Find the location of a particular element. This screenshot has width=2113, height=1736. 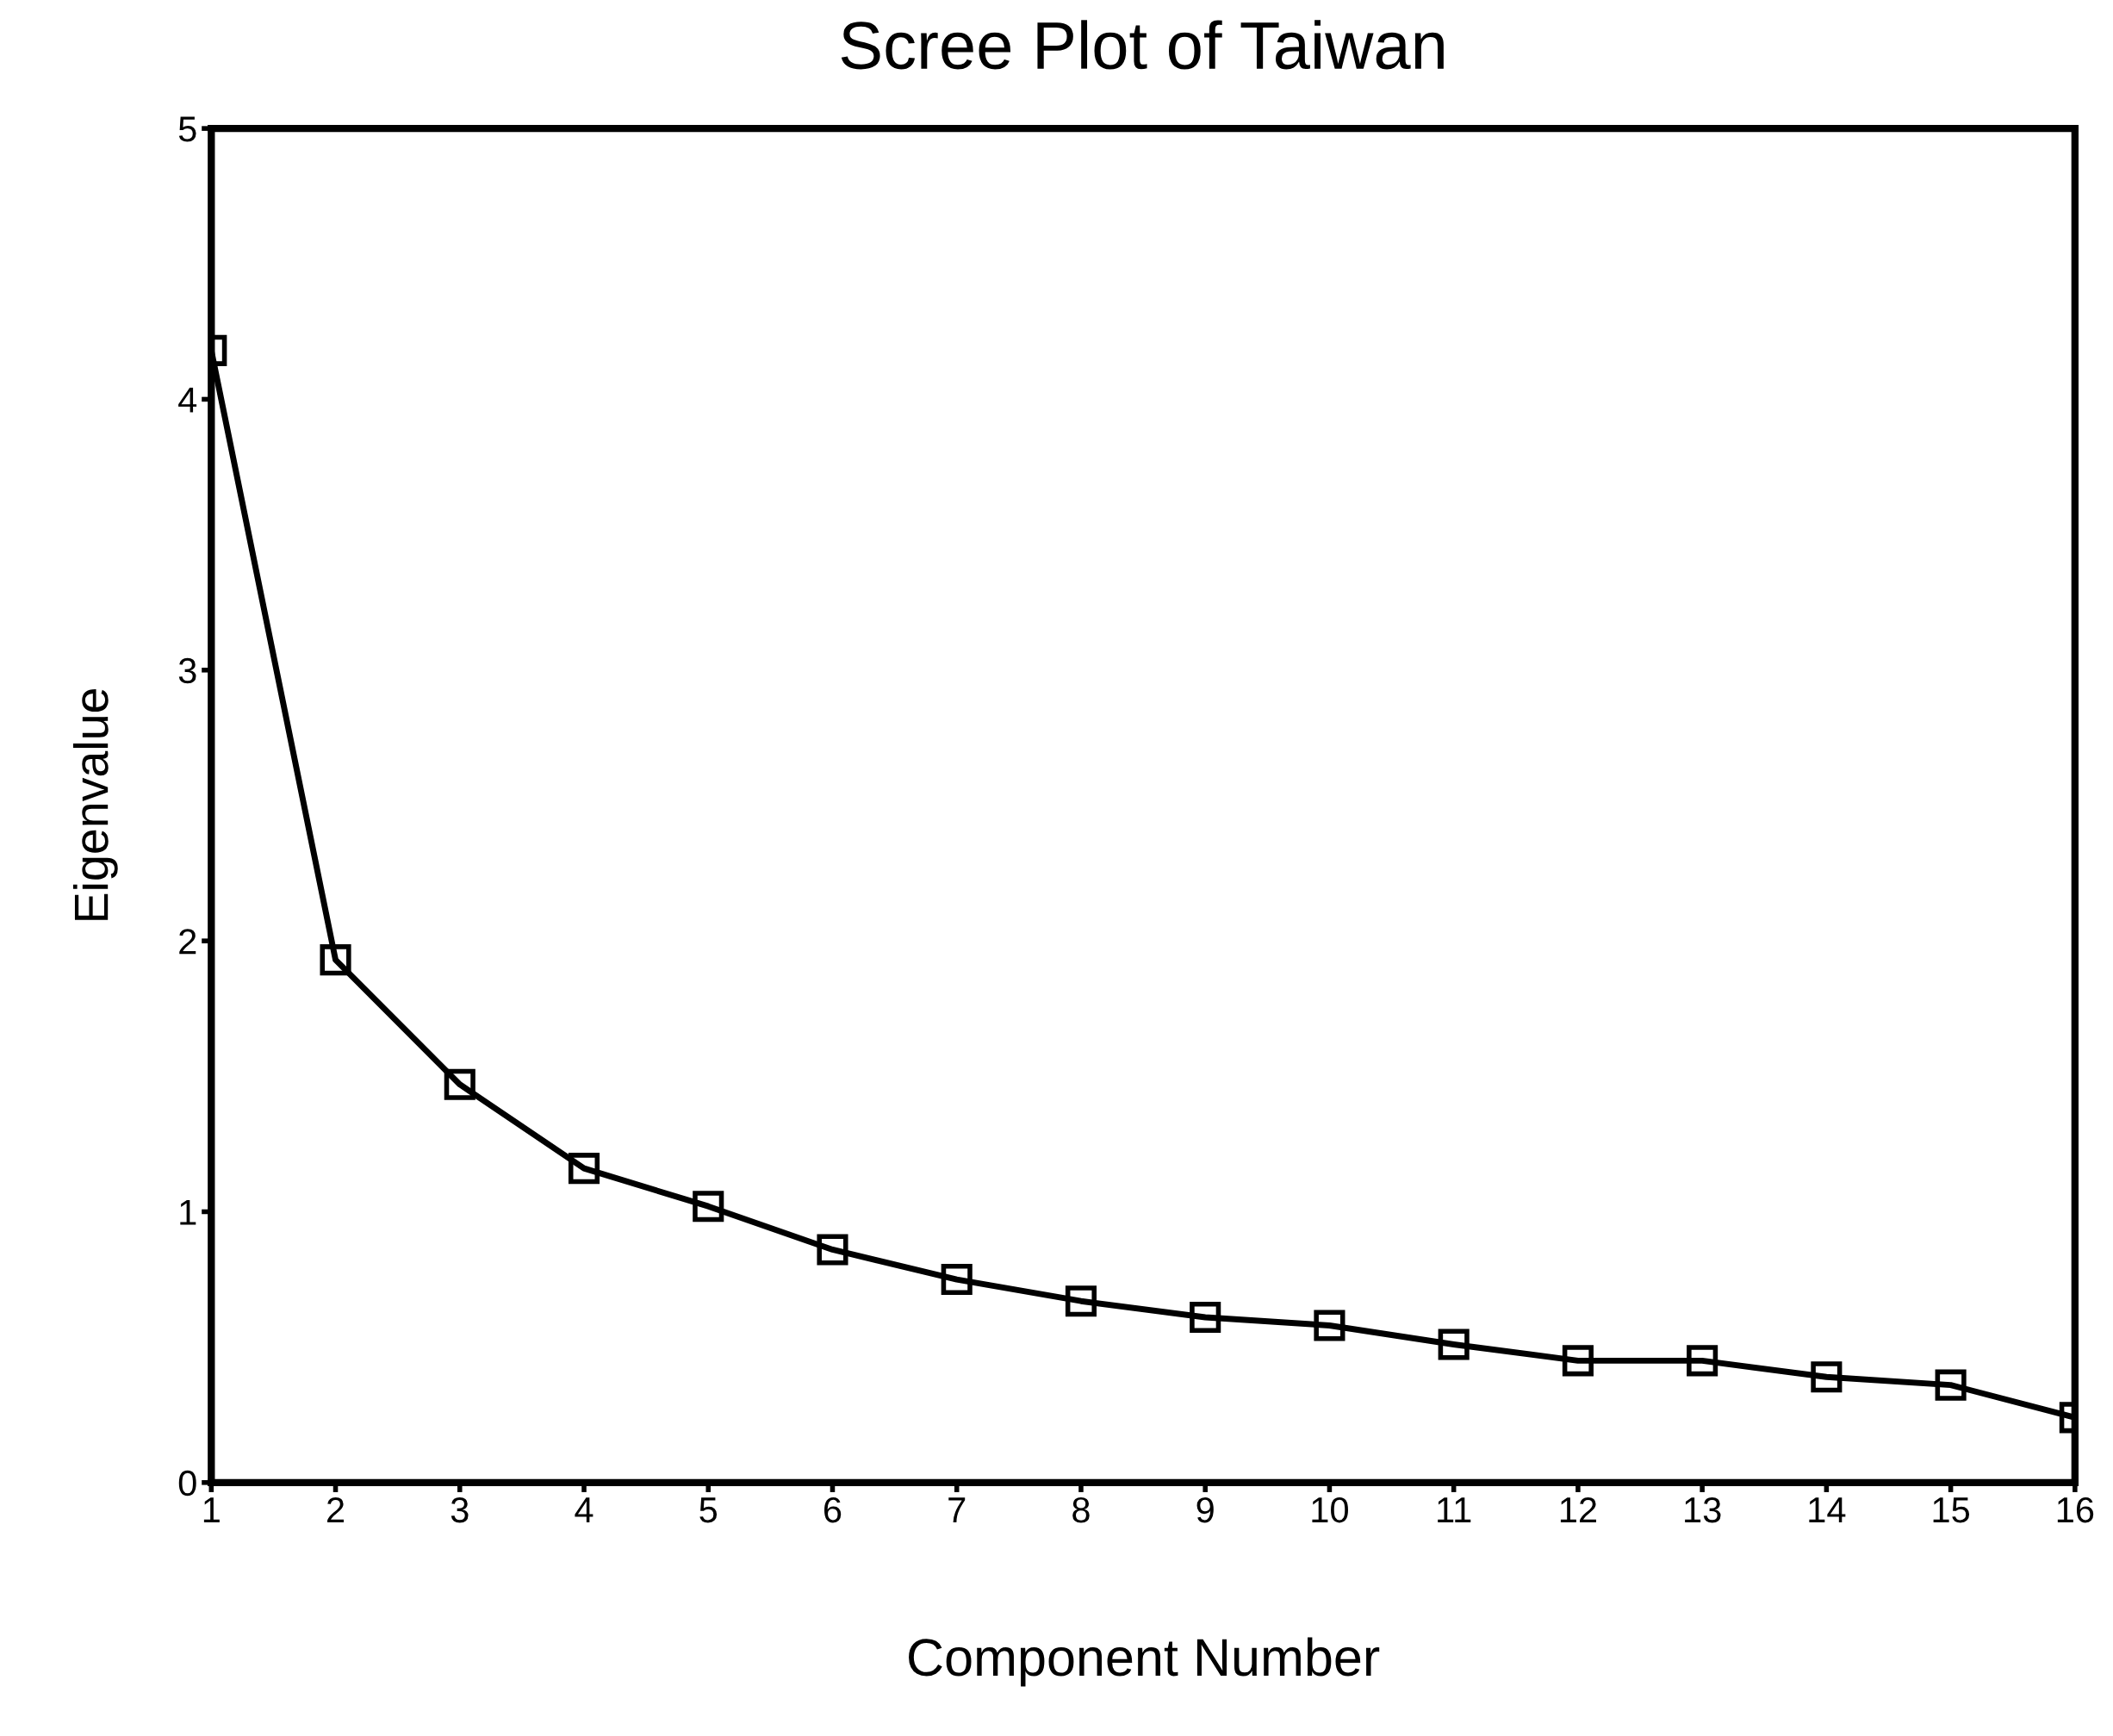

x-tick-label: 2 is located at coordinates (336, 1509).